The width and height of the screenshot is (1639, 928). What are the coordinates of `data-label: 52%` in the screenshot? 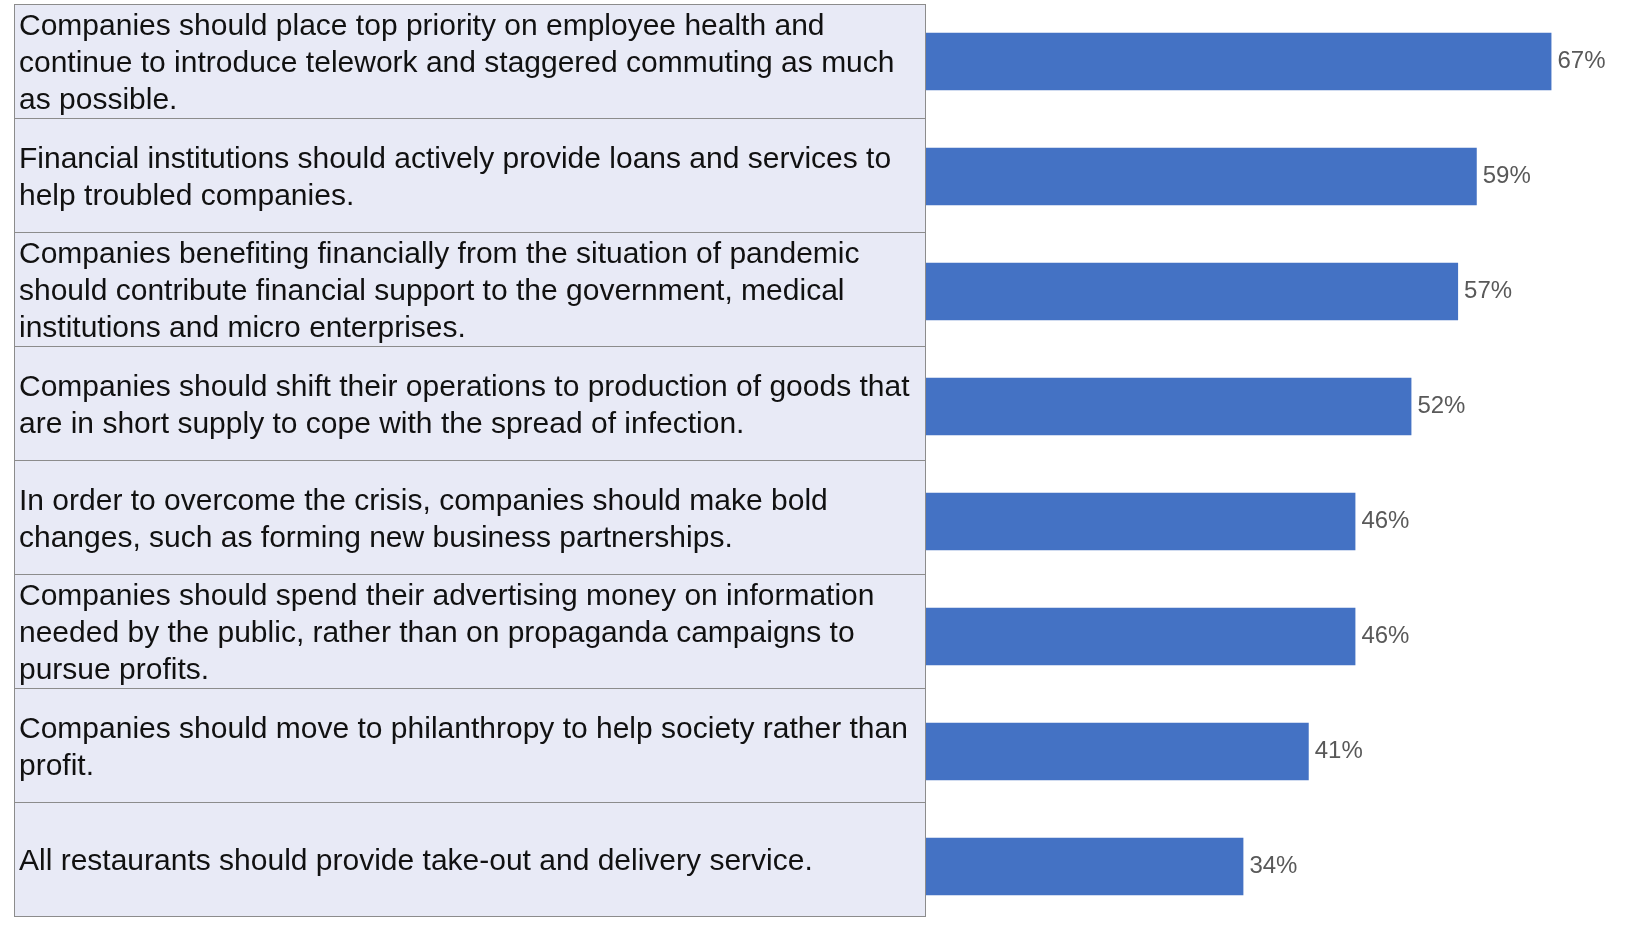 It's located at (1441, 405).